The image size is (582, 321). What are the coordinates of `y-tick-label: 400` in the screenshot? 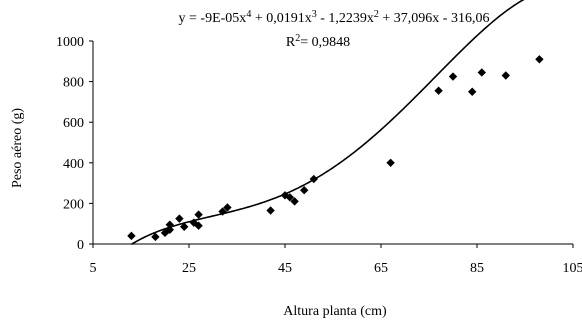 It's located at (73, 164).